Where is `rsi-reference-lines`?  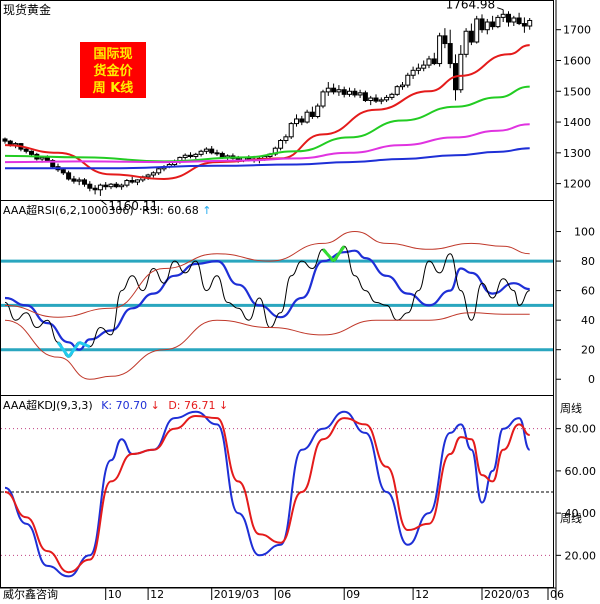
rsi-reference-lines is located at coordinates (277, 305).